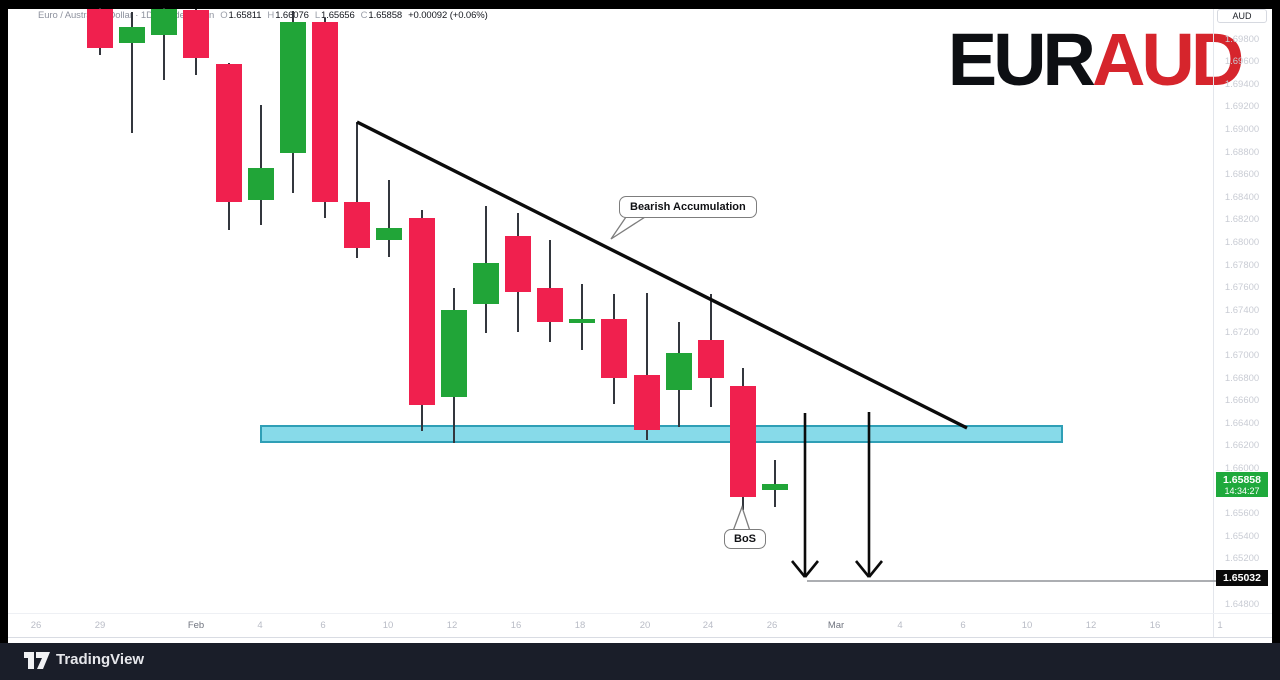  I want to click on price-tick-label: 1.67400, so click(1242, 310).